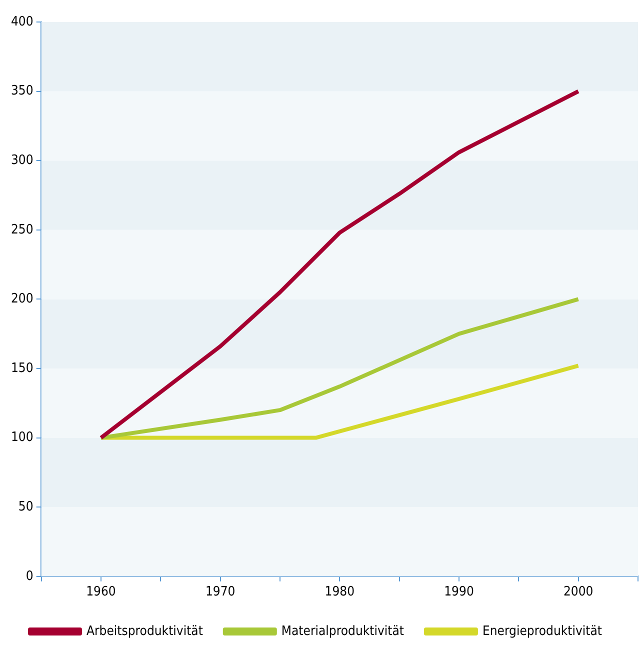  What do you see at coordinates (22, 91) in the screenshot?
I see `y-tick-label: 350` at bounding box center [22, 91].